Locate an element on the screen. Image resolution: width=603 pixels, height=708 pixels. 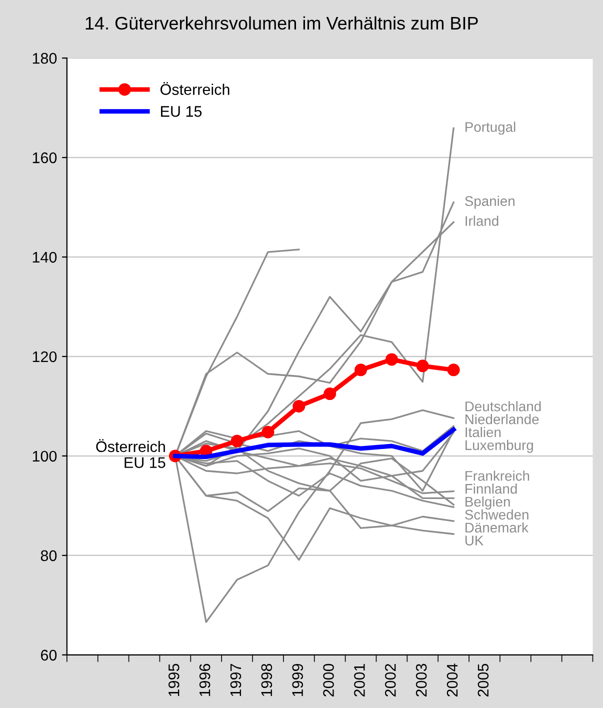
chart-title: 14. Güterverkehrsvolumen im Verhältnis zum BIP is located at coordinates (282, 23).